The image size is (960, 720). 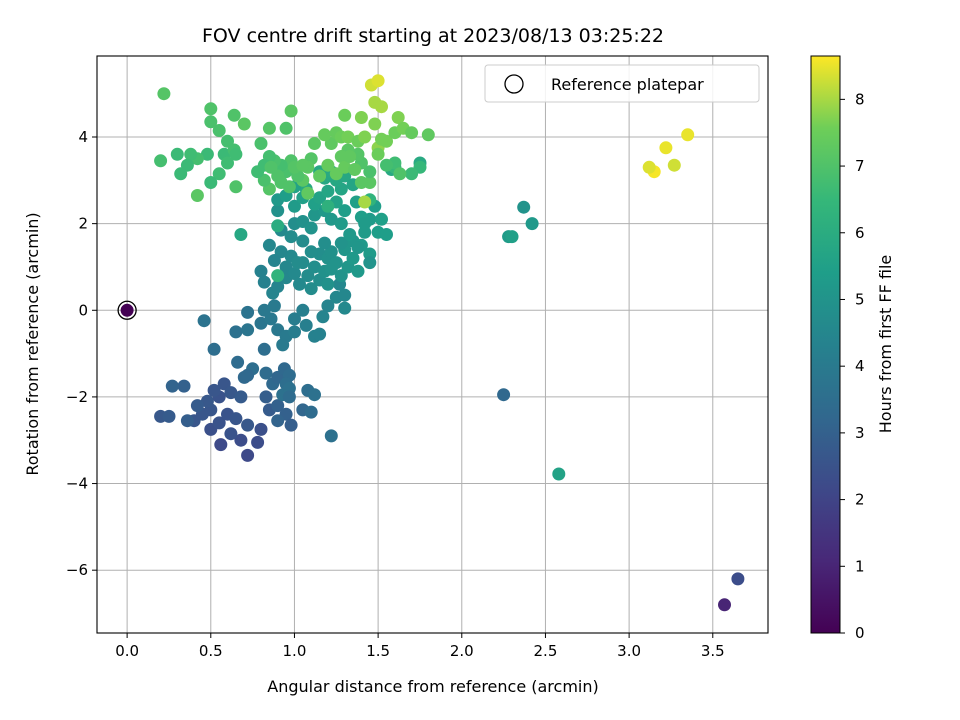 I want to click on colorbar-tick-label: 4, so click(x=860, y=366).